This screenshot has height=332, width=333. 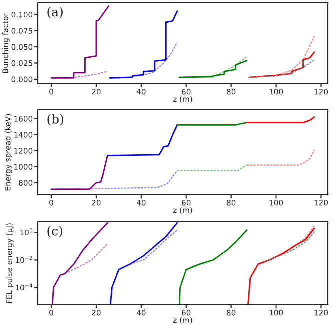 What do you see at coordinates (56, 120) in the screenshot?
I see `annotation: (b)` at bounding box center [56, 120].